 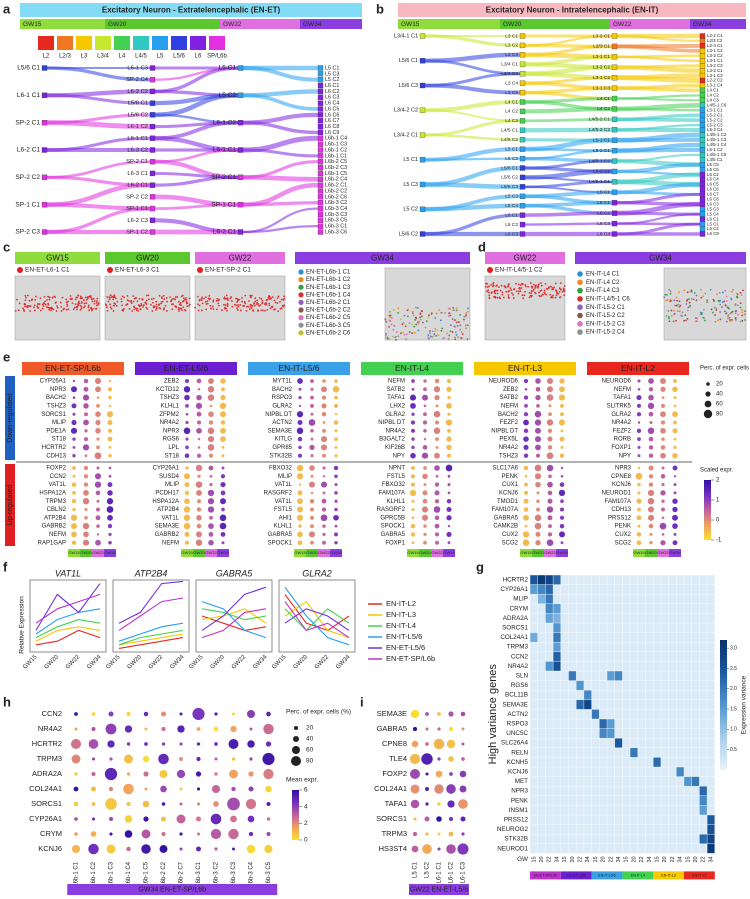 I want to click on node-label: L6-1 C2, so click(x=225, y=122).